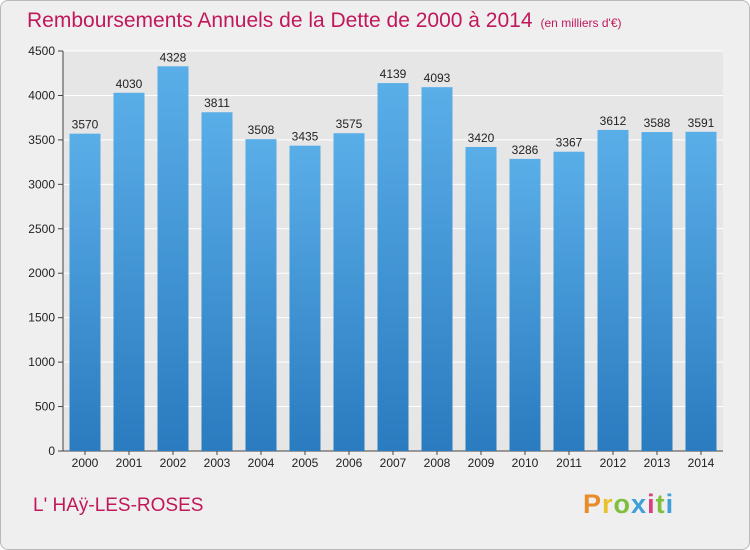 The width and height of the screenshot is (750, 550). I want to click on y-tick-label: 3500, so click(41, 140).